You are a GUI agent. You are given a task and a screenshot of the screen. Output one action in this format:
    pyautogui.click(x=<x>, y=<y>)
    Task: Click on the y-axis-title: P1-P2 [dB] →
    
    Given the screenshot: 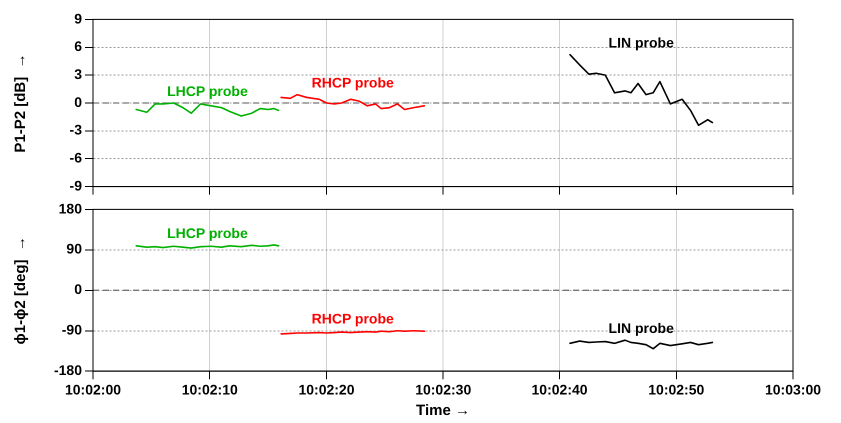 What is the action you would take?
    pyautogui.click(x=21, y=103)
    